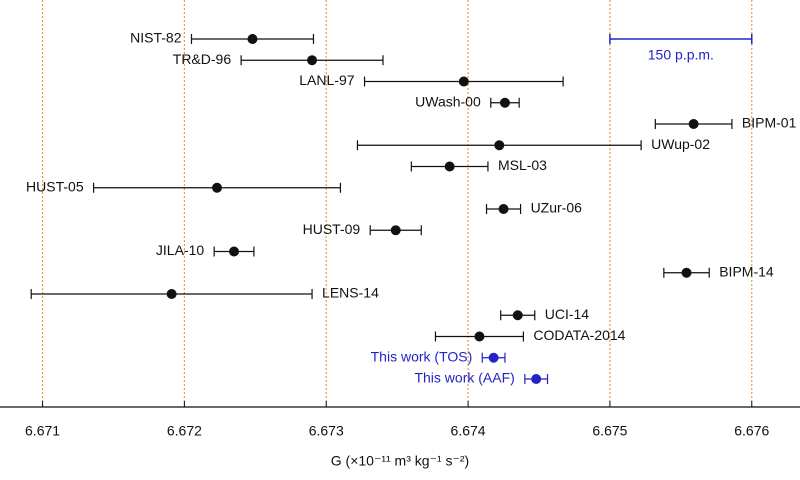 The height and width of the screenshot is (480, 800). Describe the element at coordinates (579, 335) in the screenshot. I see `point-label: CODATA-2014` at that location.